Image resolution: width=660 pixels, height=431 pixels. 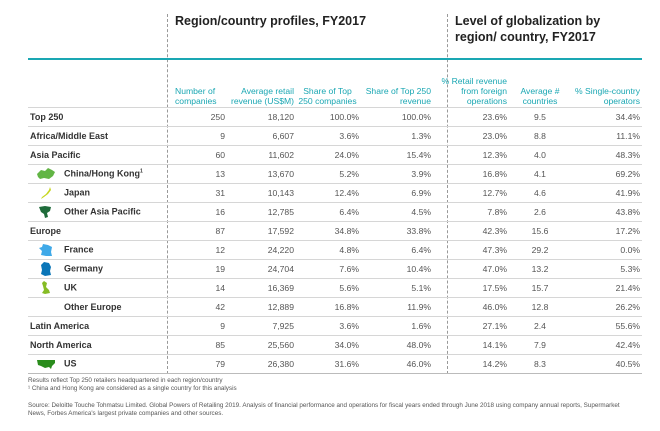 I want to click on table-cell: 2.4, so click(x=541, y=326).